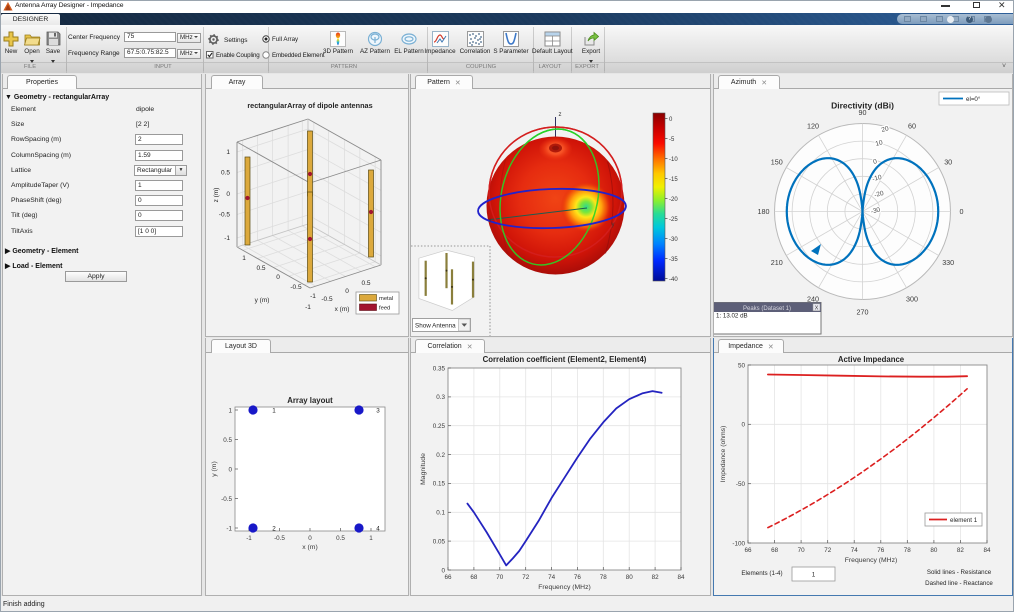 The width and height of the screenshot is (1014, 612). Describe the element at coordinates (948, 162) in the screenshot. I see `svg-text: 30` at that location.